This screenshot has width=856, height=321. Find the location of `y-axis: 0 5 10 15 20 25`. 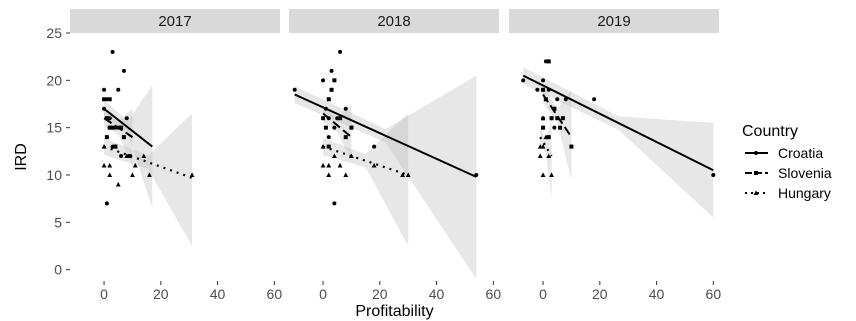

y-axis: 0 5 10 15 20 25 is located at coordinates (58, 151).